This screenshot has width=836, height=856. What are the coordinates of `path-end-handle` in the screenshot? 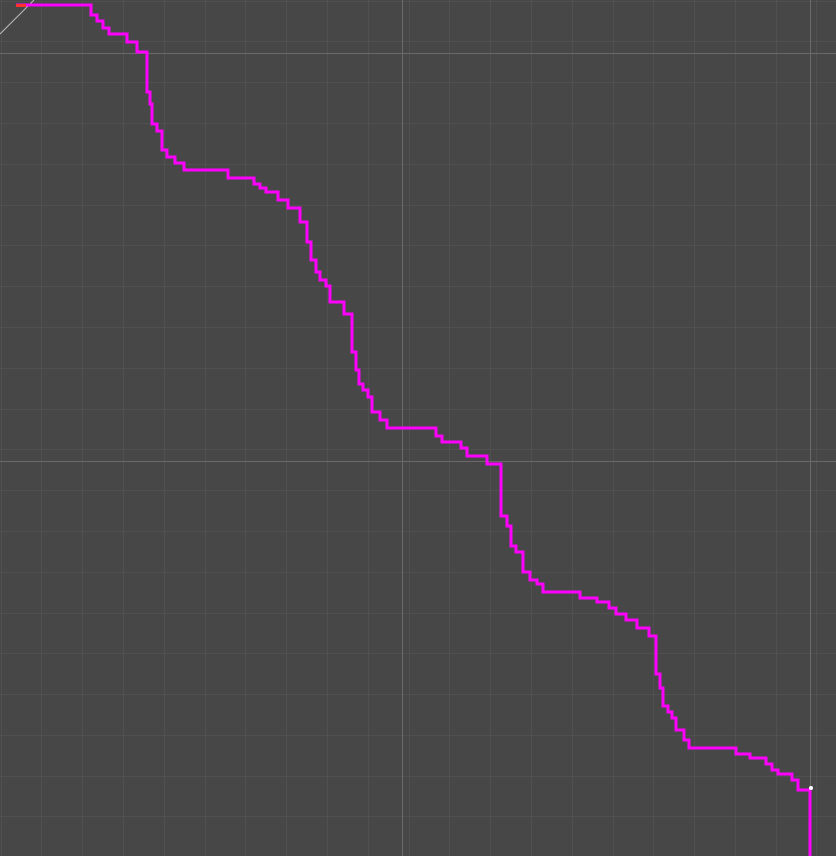 It's located at (811, 788).